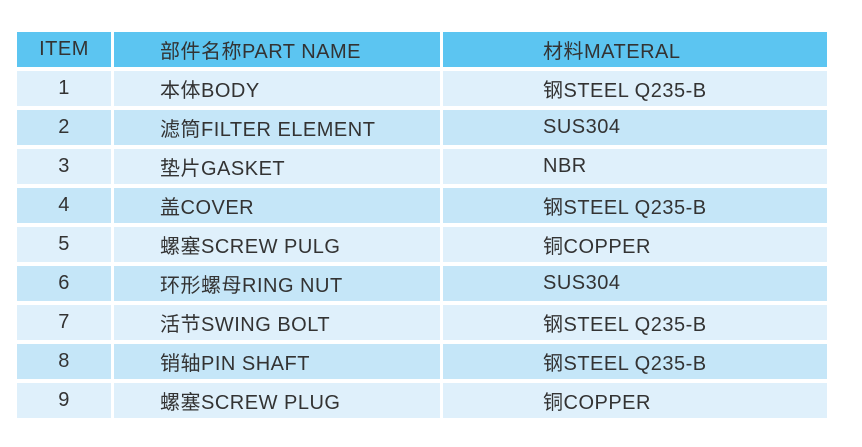 This screenshot has width=862, height=447. Describe the element at coordinates (64, 244) in the screenshot. I see `item-cell: 5` at that location.